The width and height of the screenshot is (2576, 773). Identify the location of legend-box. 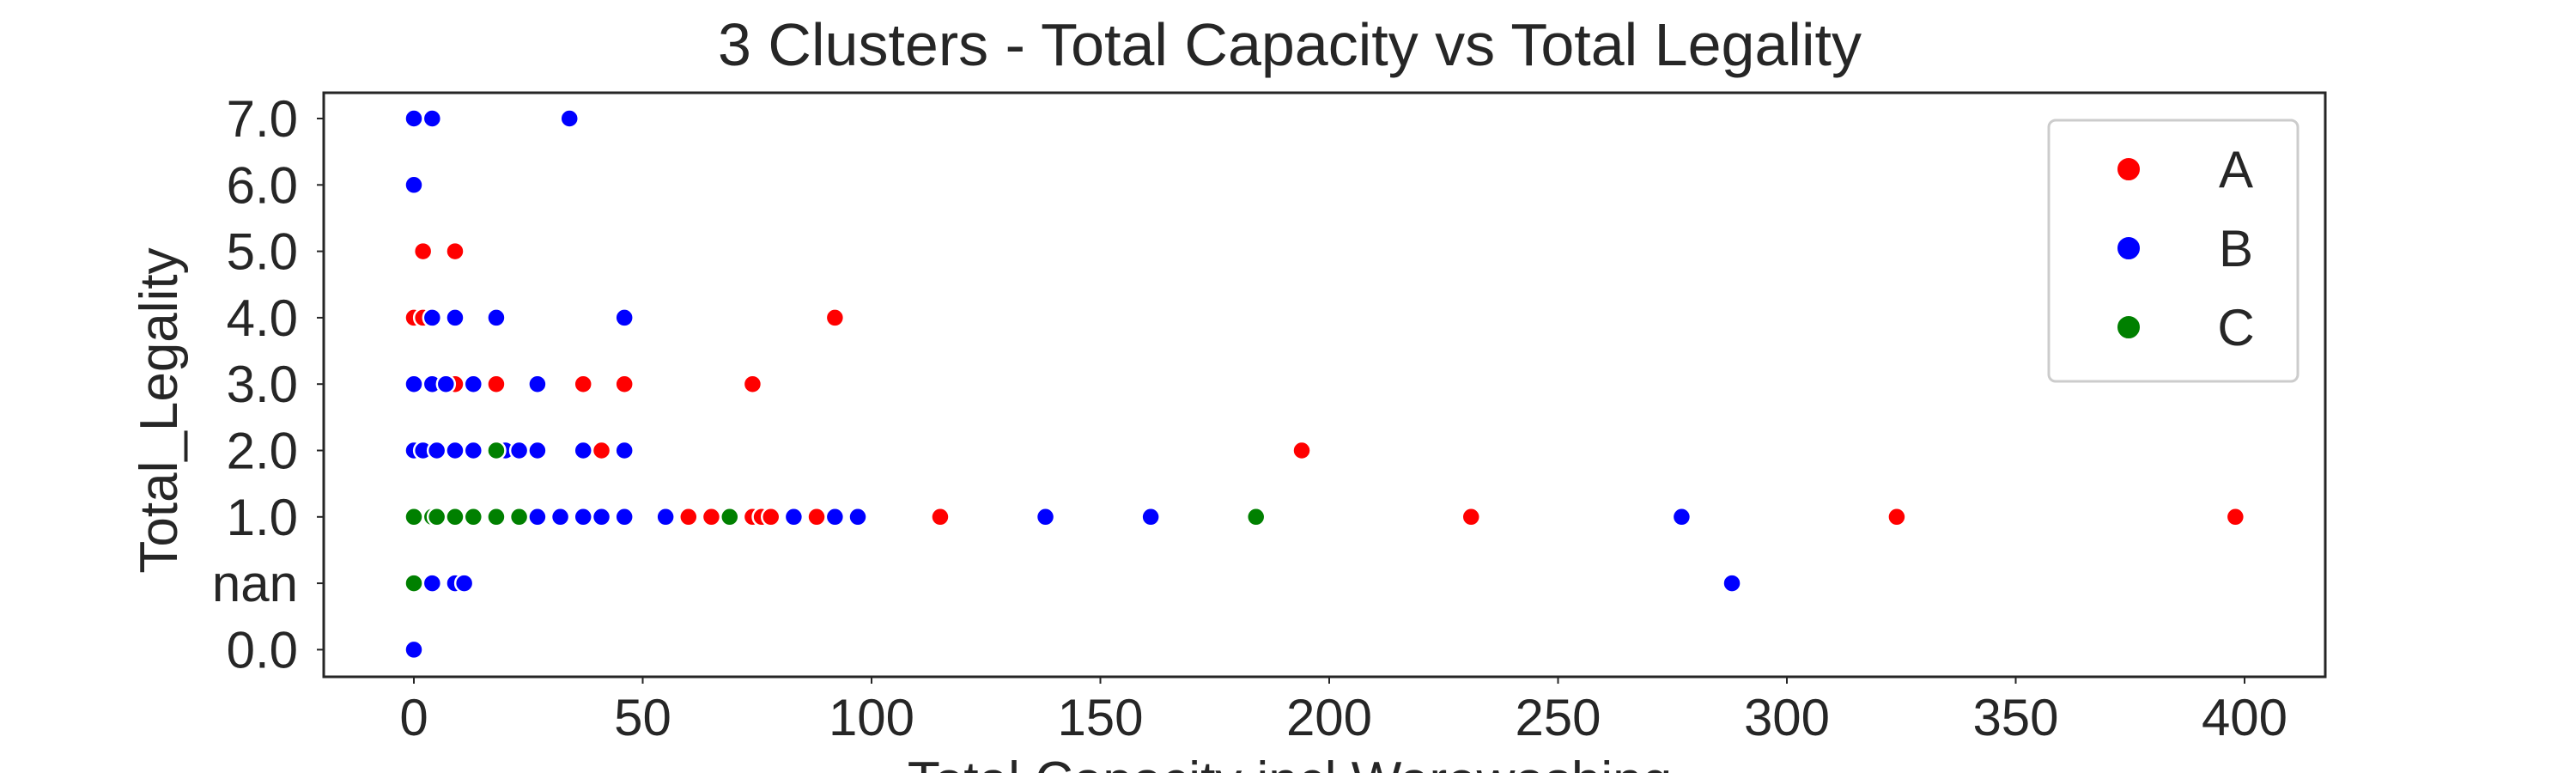
(2173, 251).